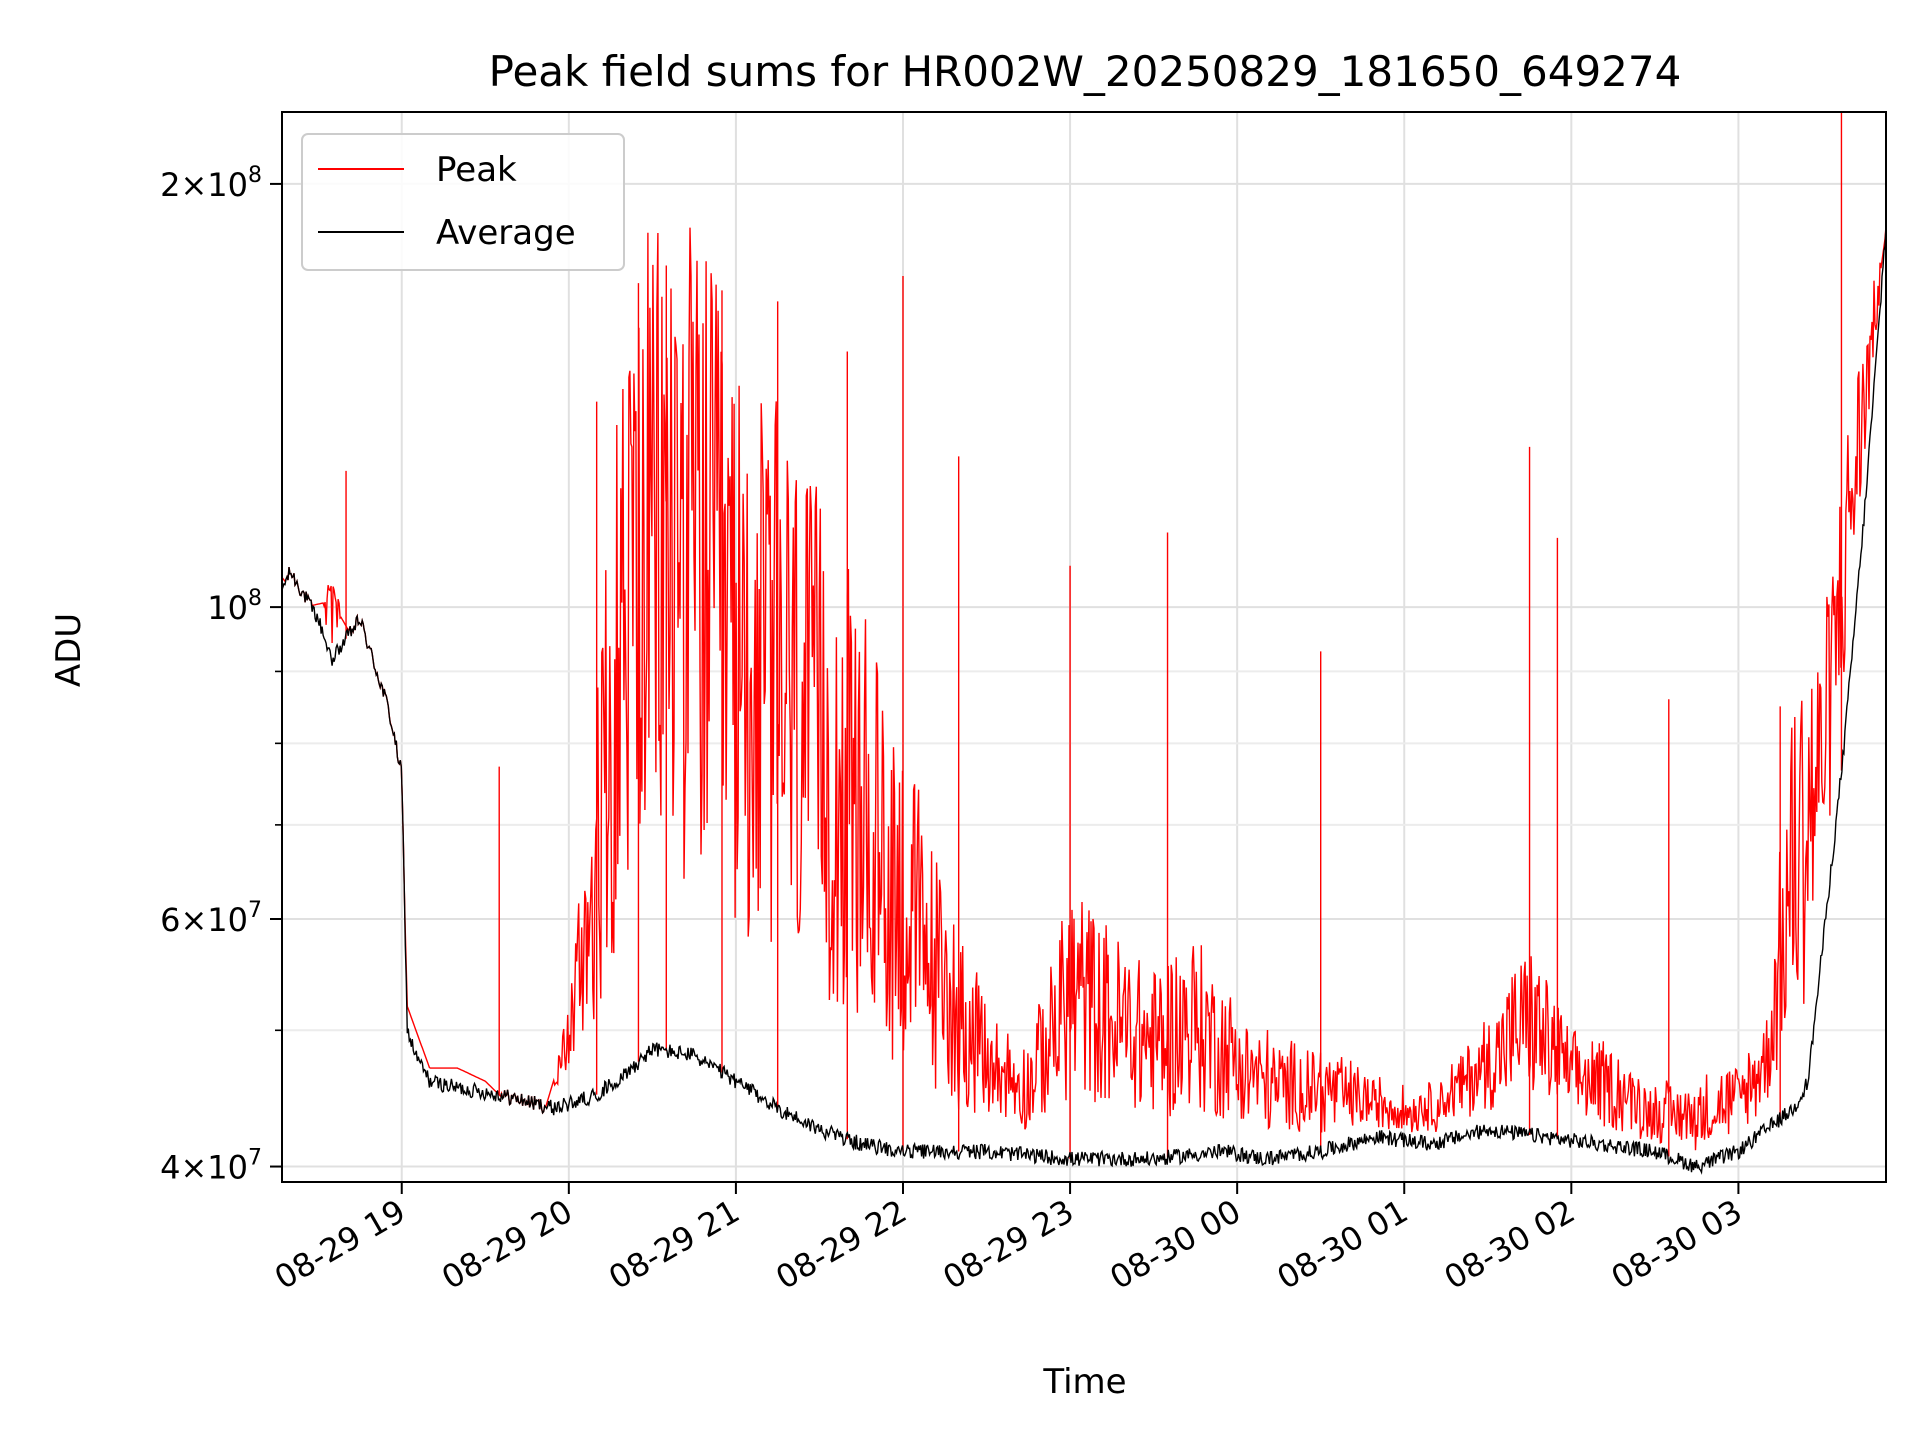 This screenshot has width=1920, height=1440. I want to click on y-tick-label: 2×108, so click(211, 183).